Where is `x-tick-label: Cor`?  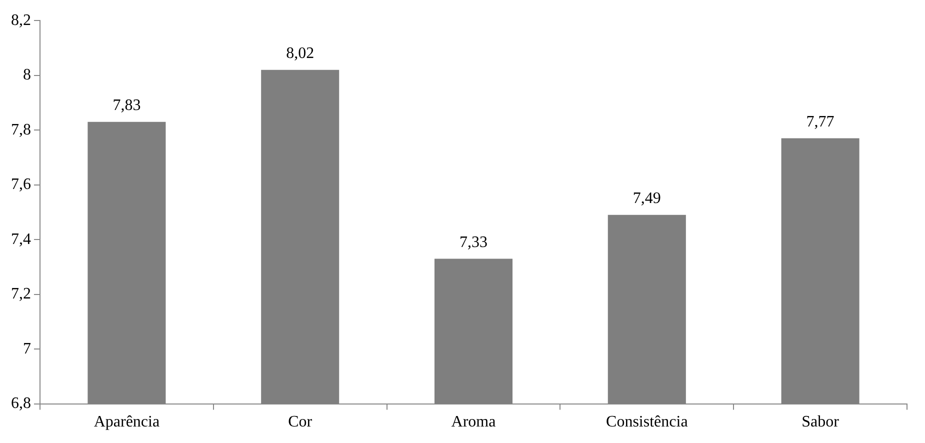 x-tick-label: Cor is located at coordinates (300, 422).